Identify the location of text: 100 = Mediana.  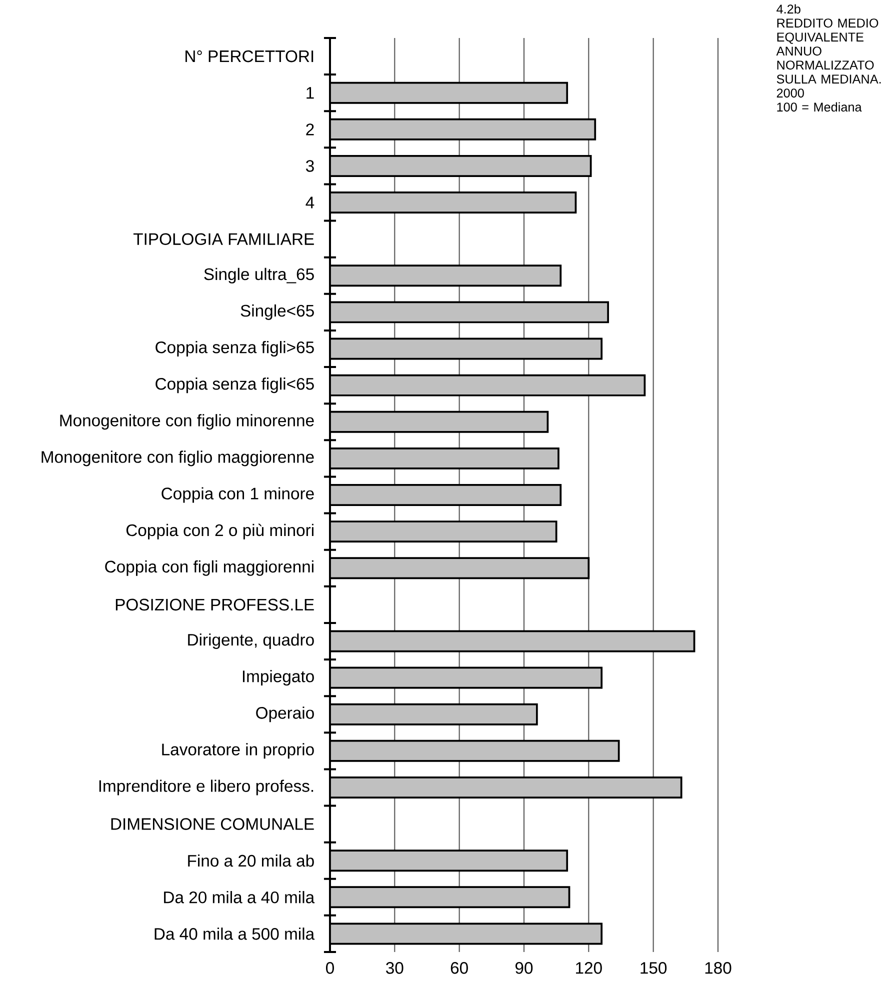
(819, 107).